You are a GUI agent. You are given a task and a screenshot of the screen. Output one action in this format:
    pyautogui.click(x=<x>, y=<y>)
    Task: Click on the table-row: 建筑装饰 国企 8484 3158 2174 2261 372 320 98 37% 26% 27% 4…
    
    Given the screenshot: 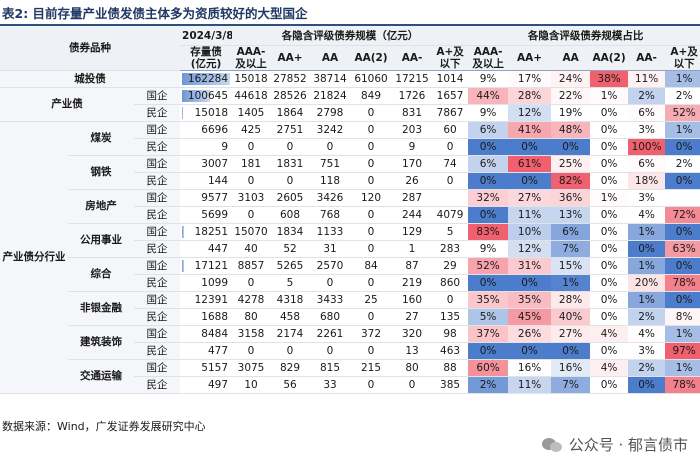 What is the action you would take?
    pyautogui.click(x=350, y=342)
    